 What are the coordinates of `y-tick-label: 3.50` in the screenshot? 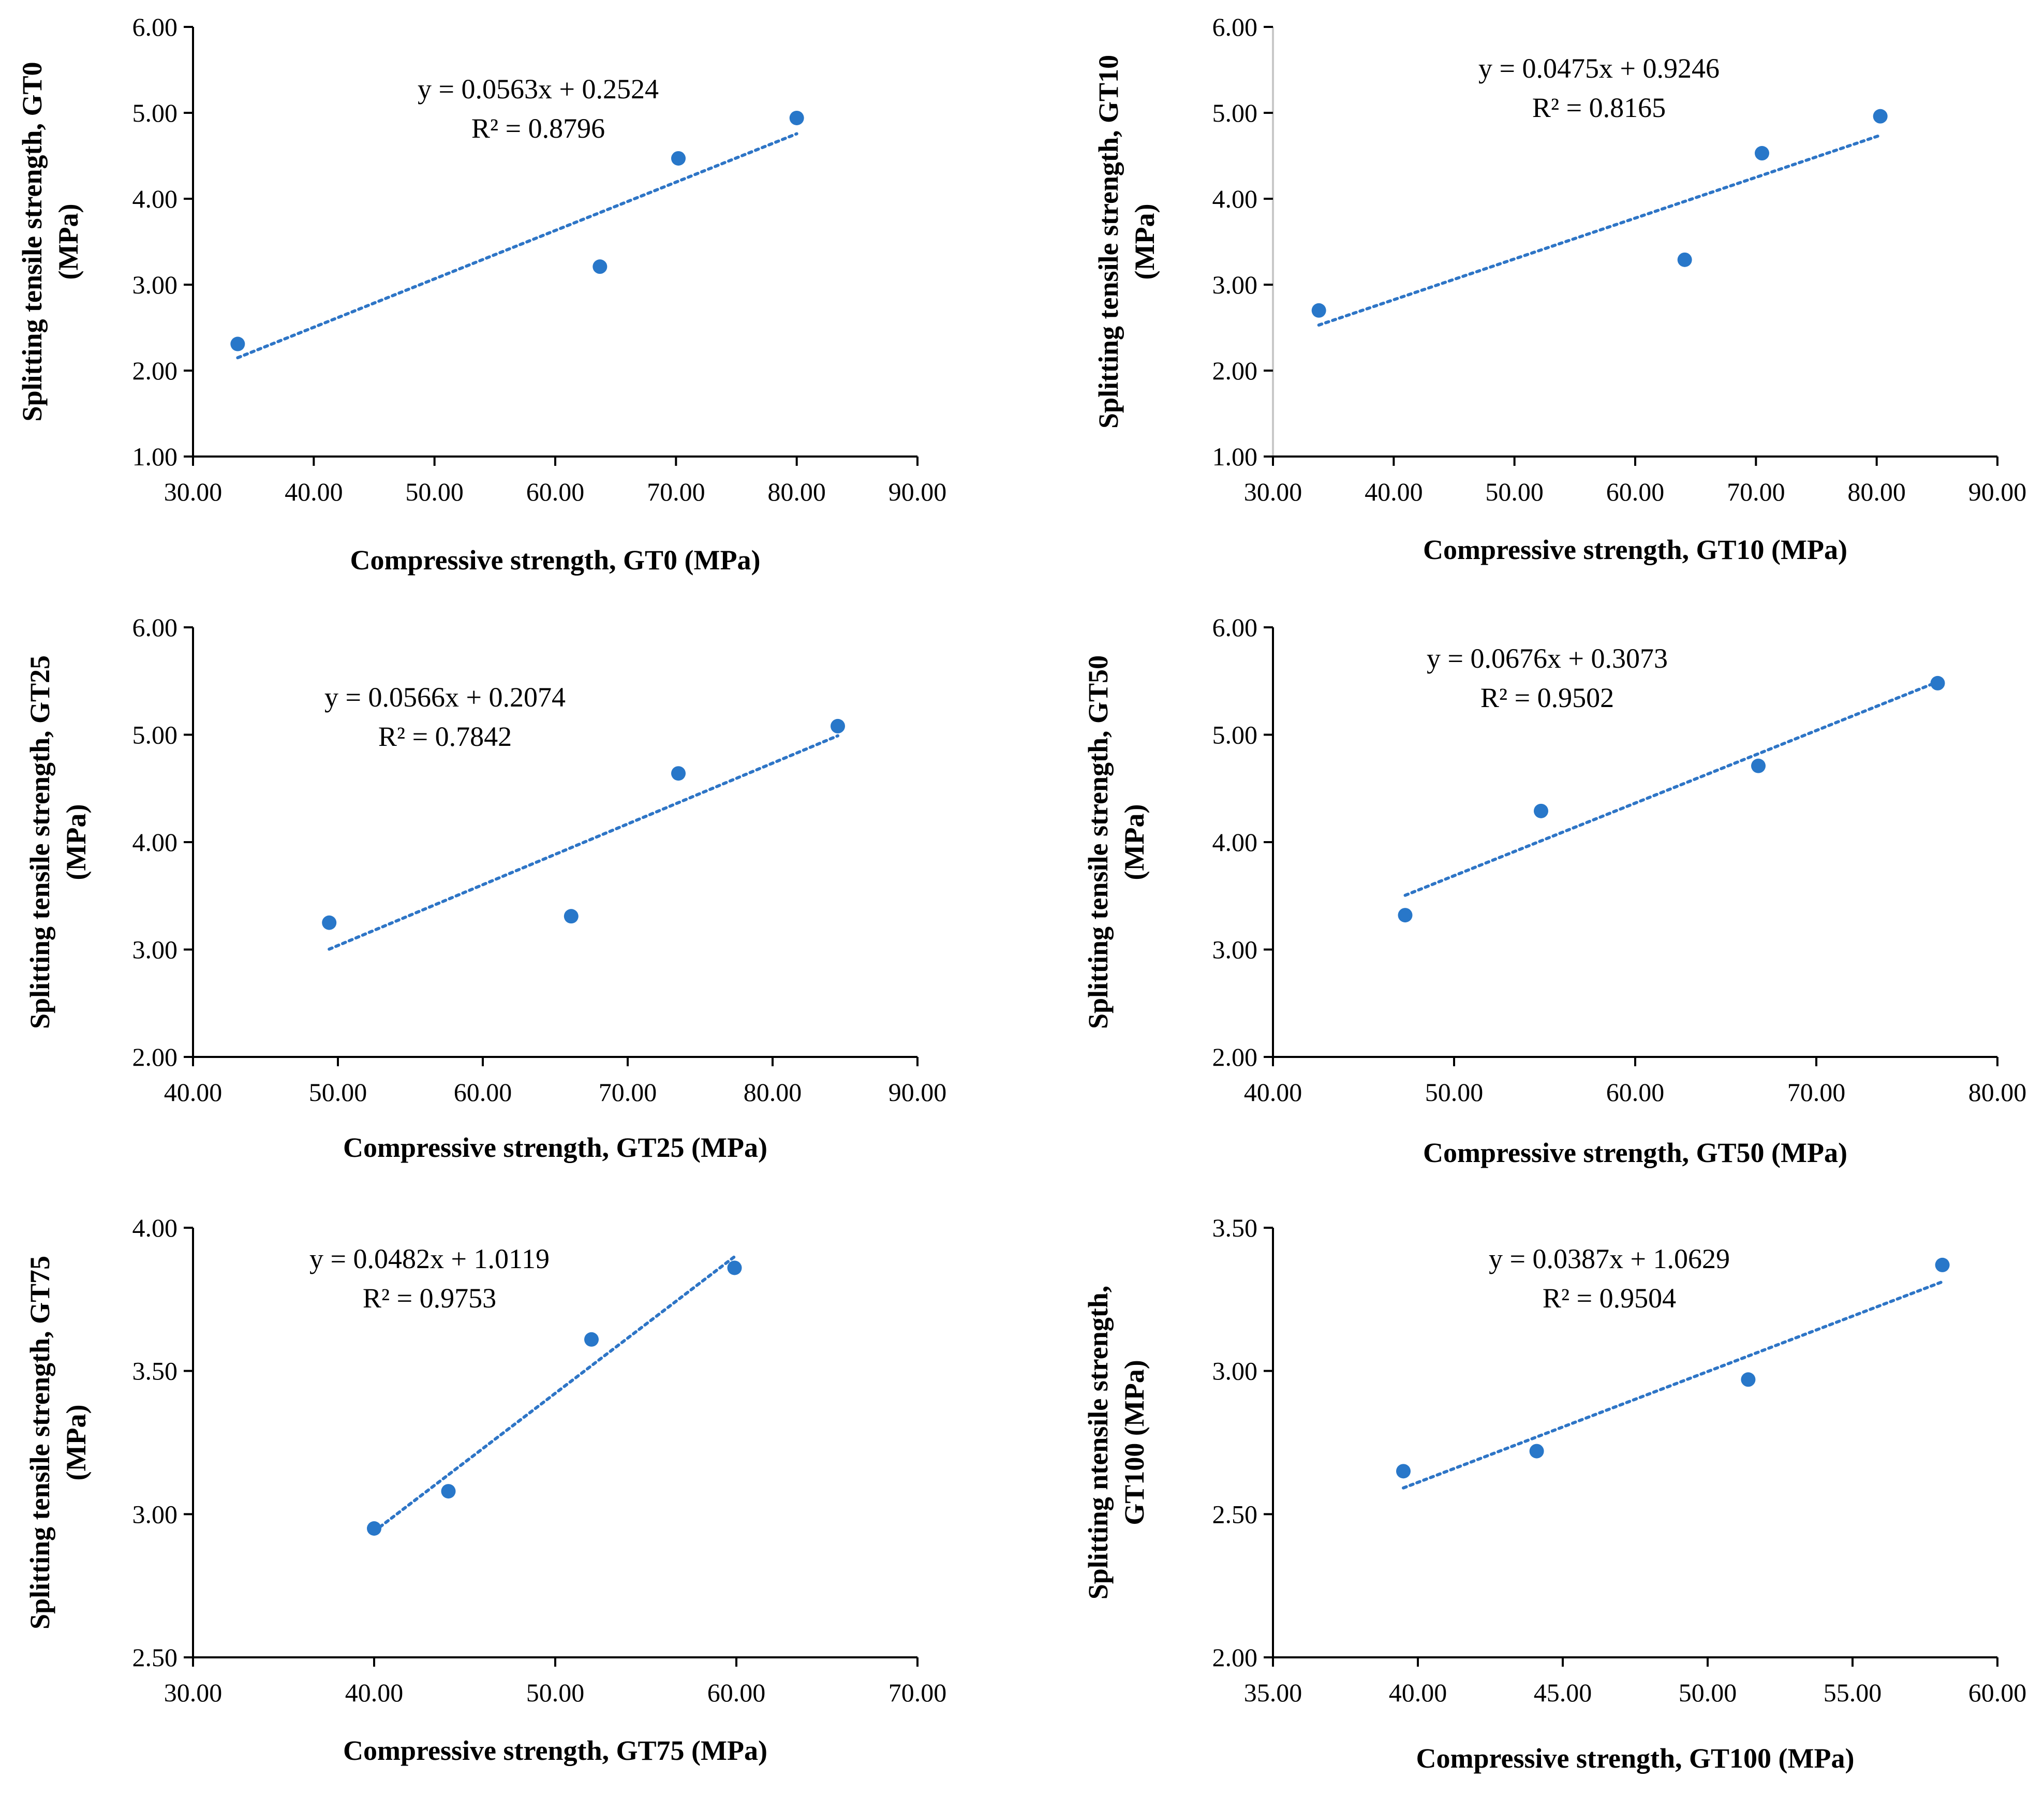 It's located at (1235, 1227).